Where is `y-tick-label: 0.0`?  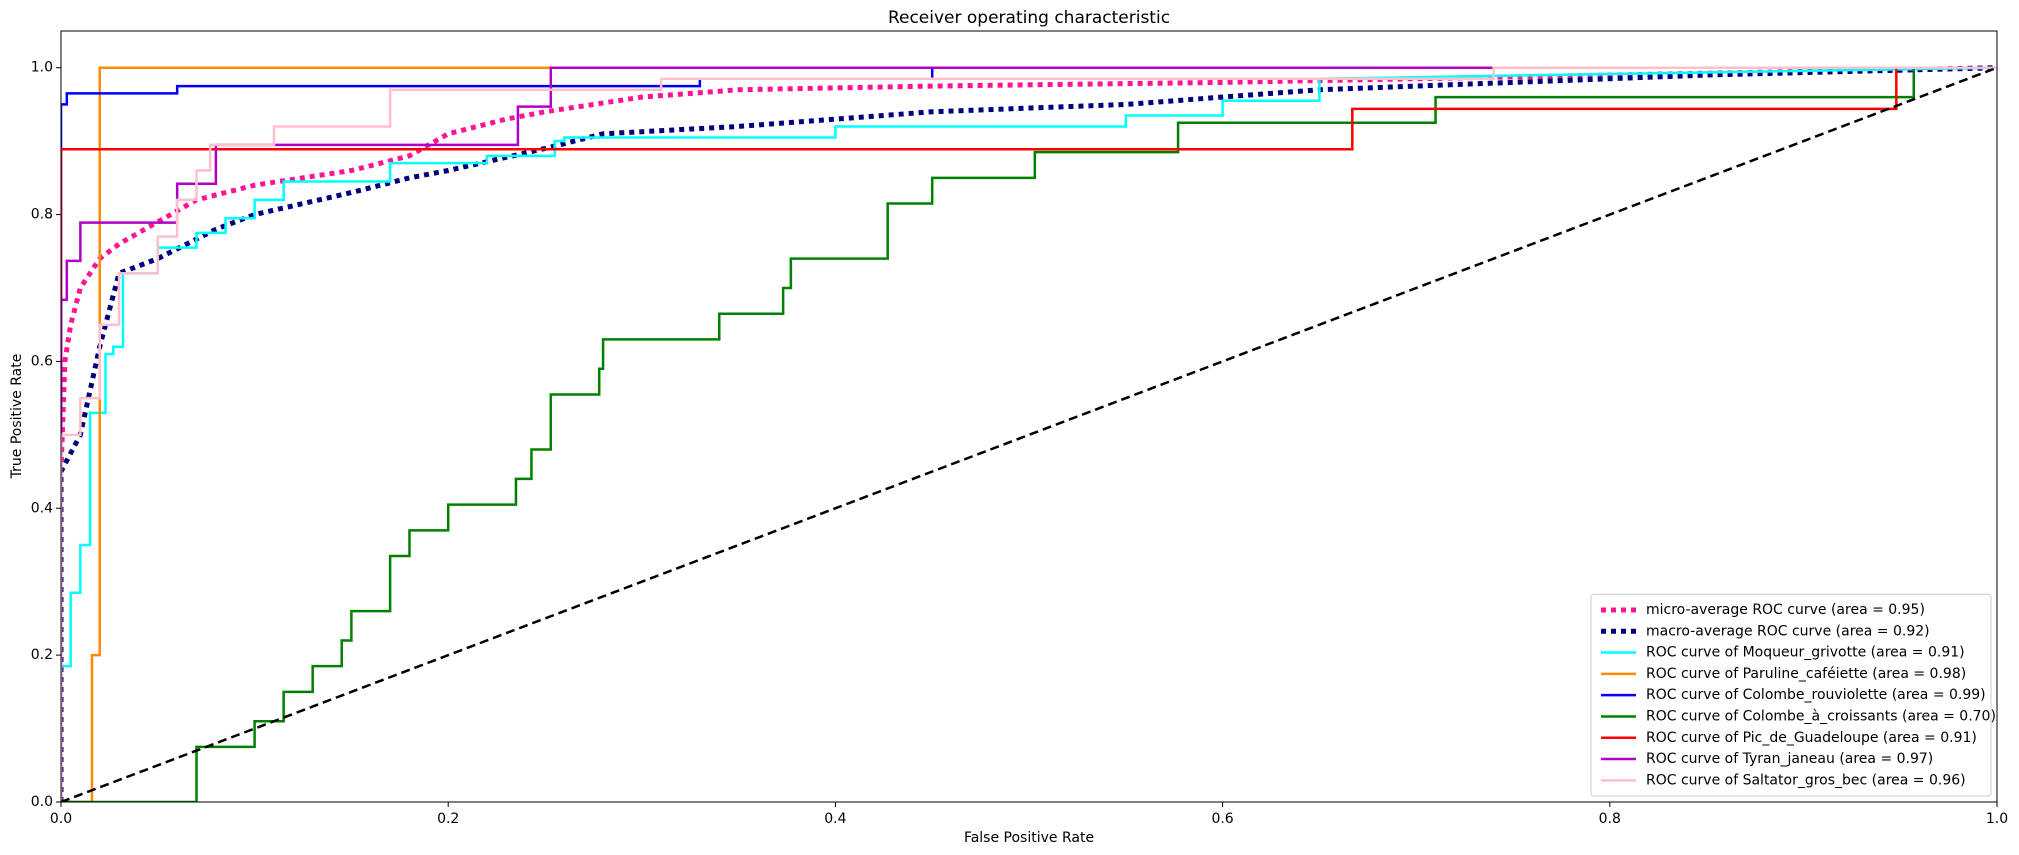
y-tick-label: 0.0 is located at coordinates (42, 802).